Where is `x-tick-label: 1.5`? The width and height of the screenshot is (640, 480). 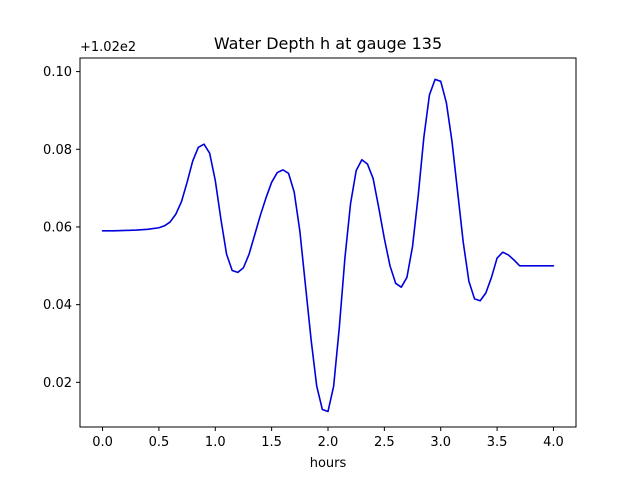 x-tick-label: 1.5 is located at coordinates (271, 442).